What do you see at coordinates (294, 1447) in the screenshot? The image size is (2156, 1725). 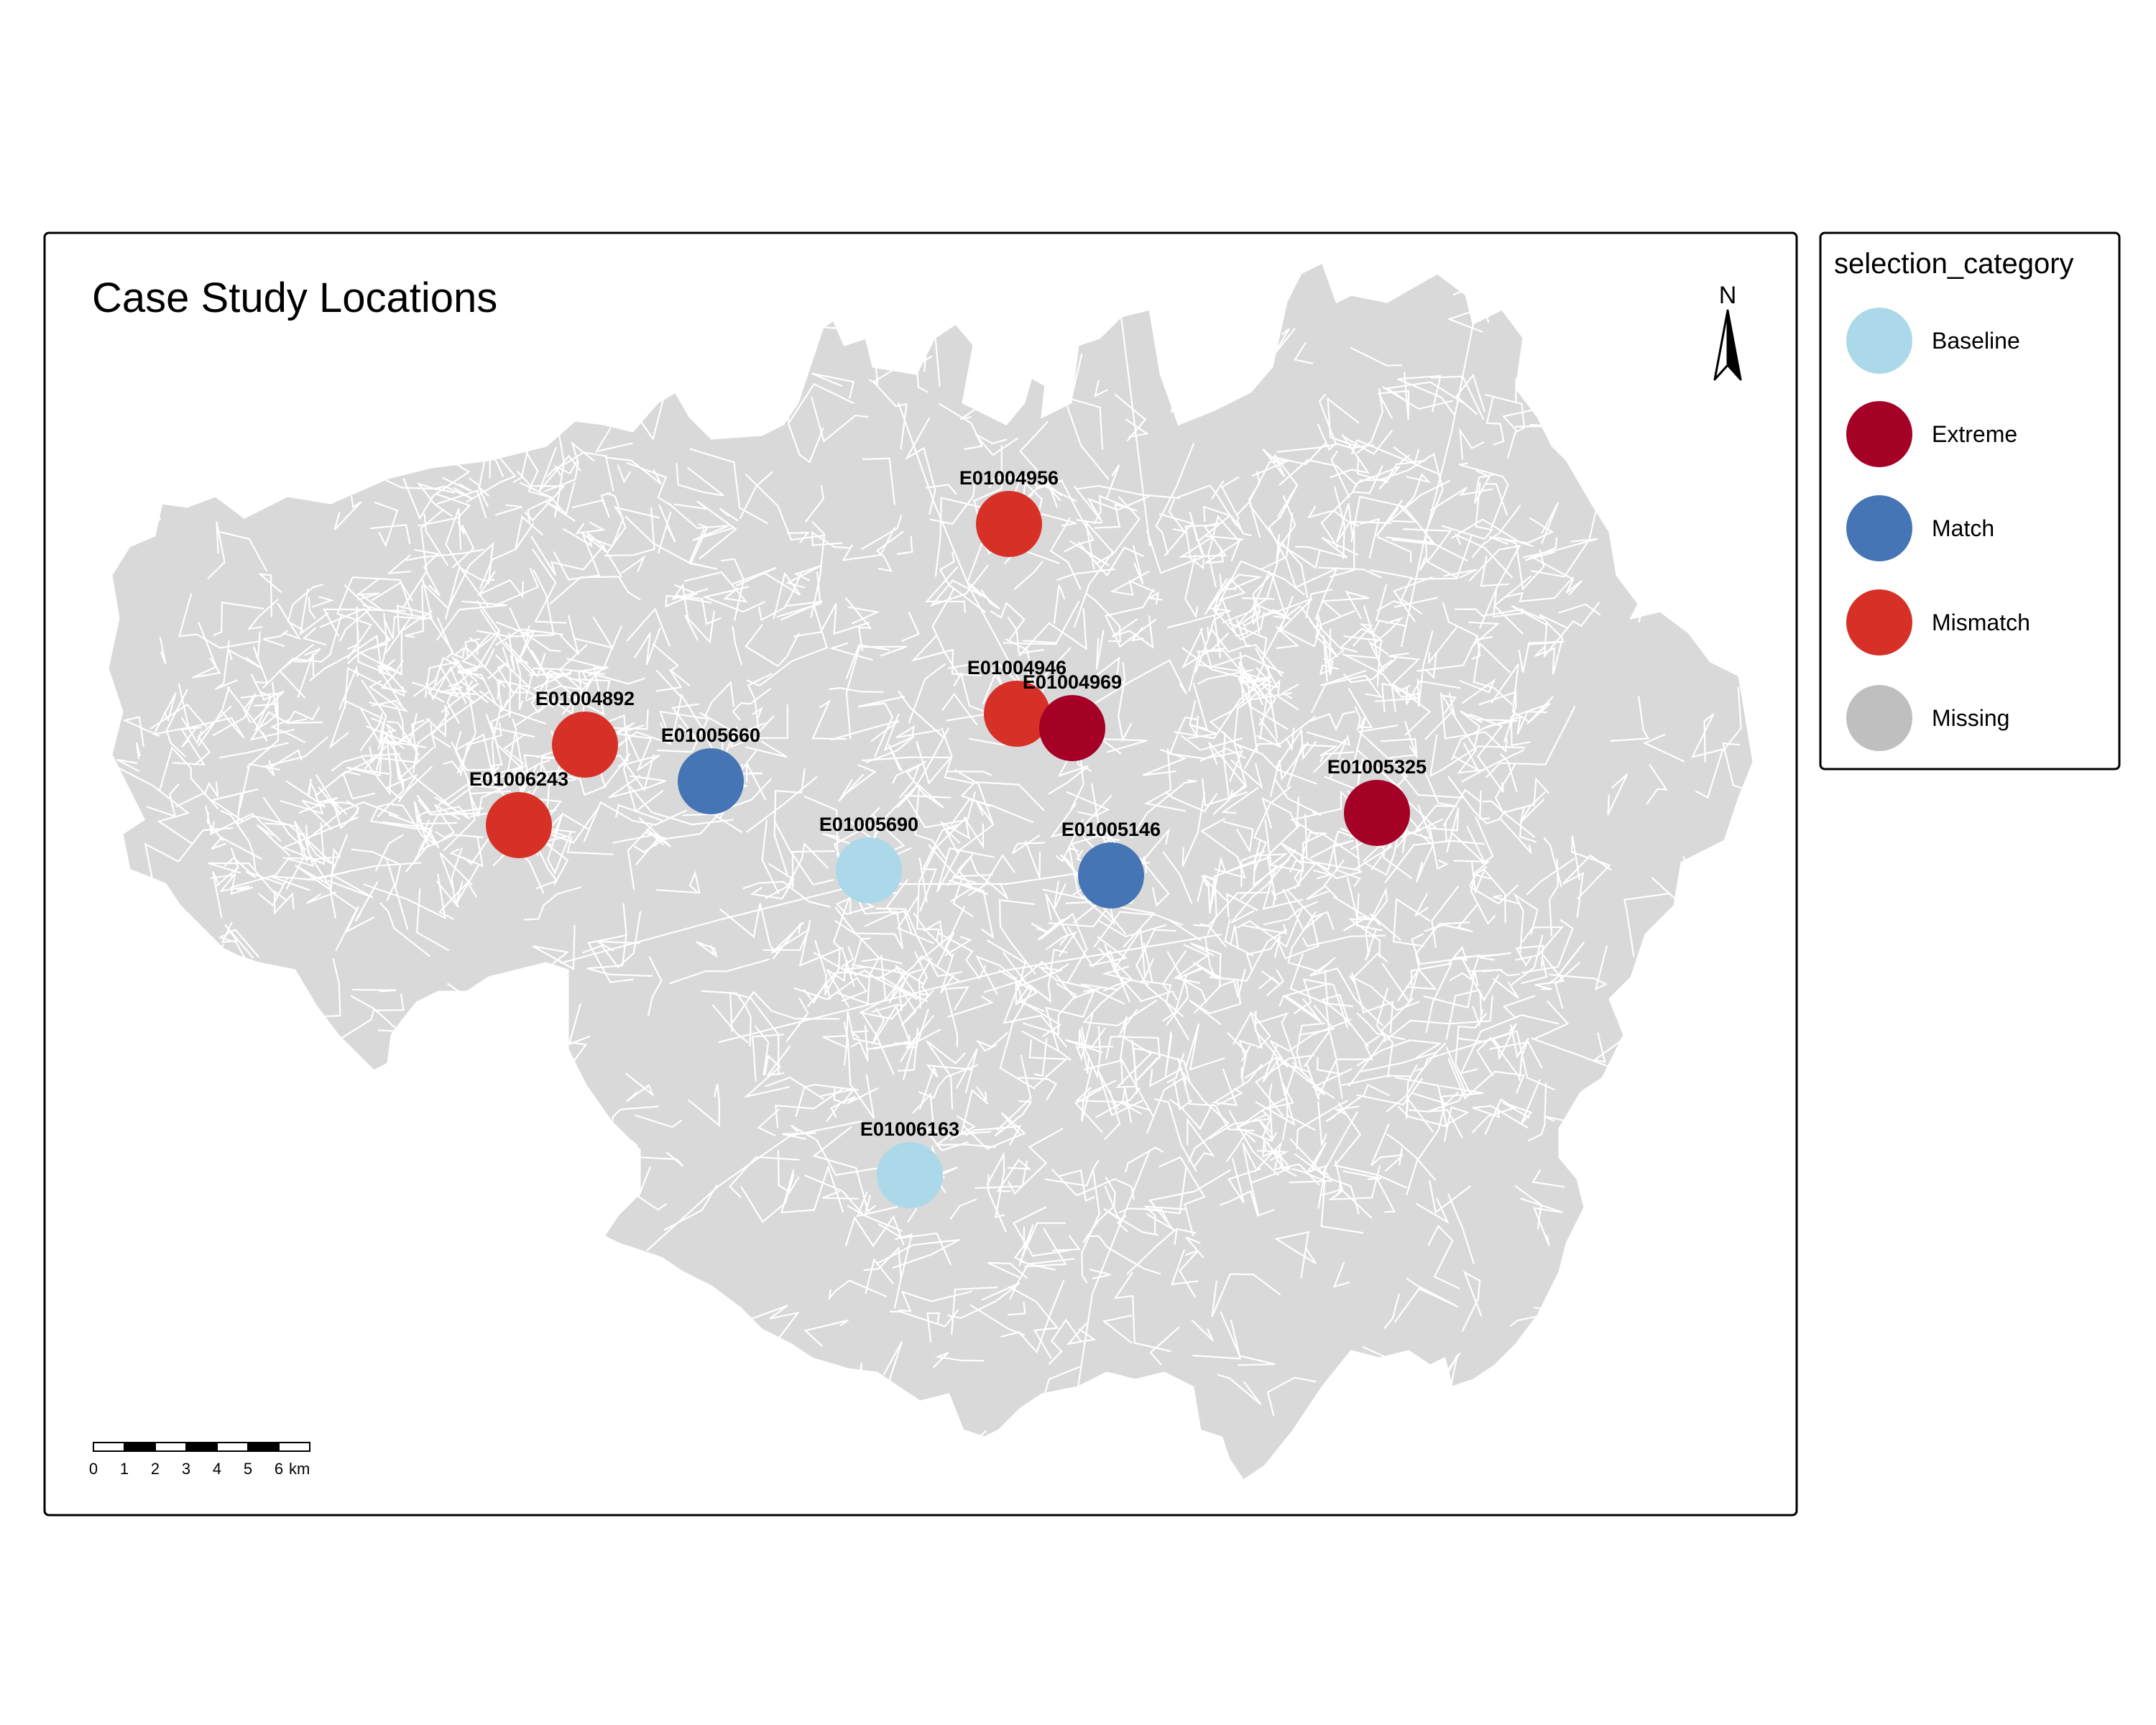 I see `scale-bar-segment` at bounding box center [294, 1447].